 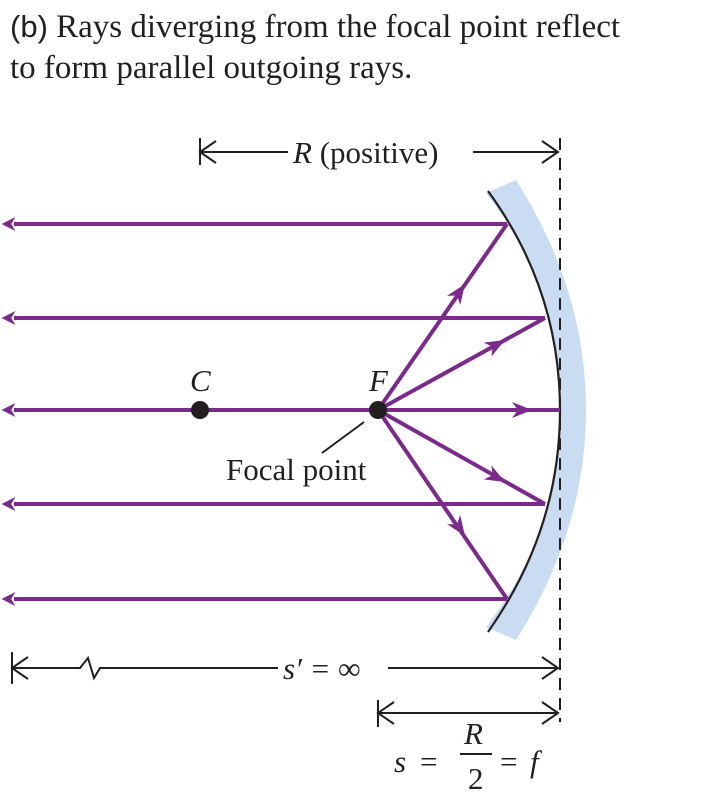 What do you see at coordinates (29, 26) in the screenshot?
I see `caption-tag: (b)` at bounding box center [29, 26].